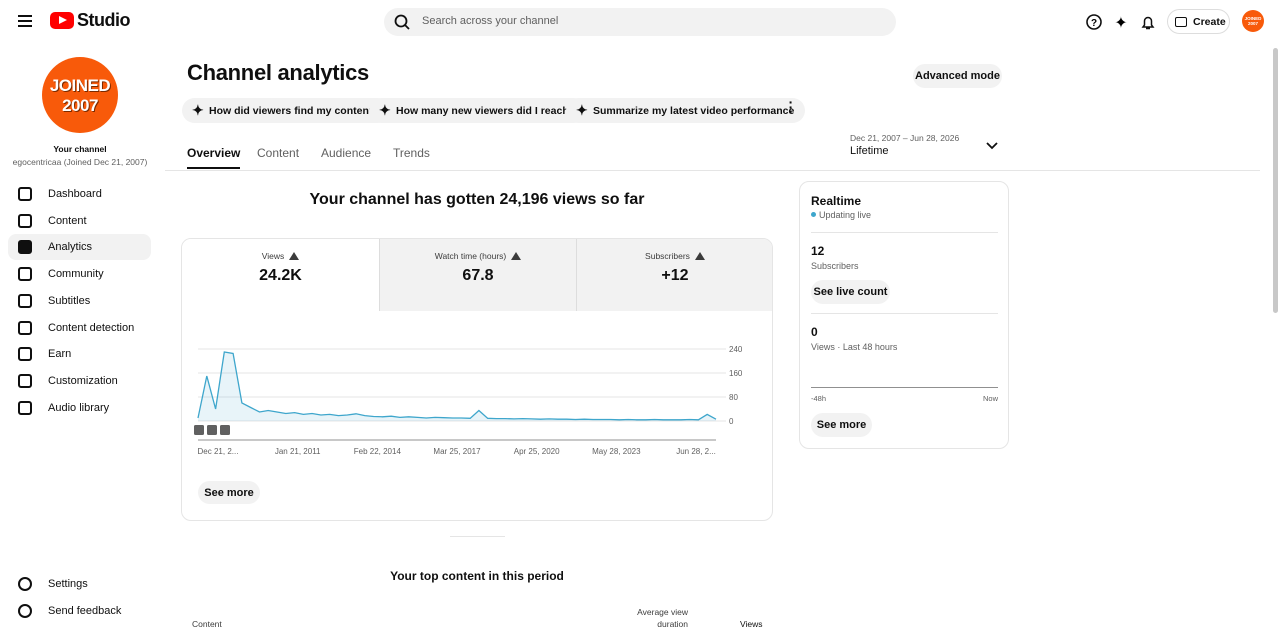 This screenshot has width=1280, height=630. Describe the element at coordinates (836, 201) in the screenshot. I see `realtime-title: Realtime` at that location.